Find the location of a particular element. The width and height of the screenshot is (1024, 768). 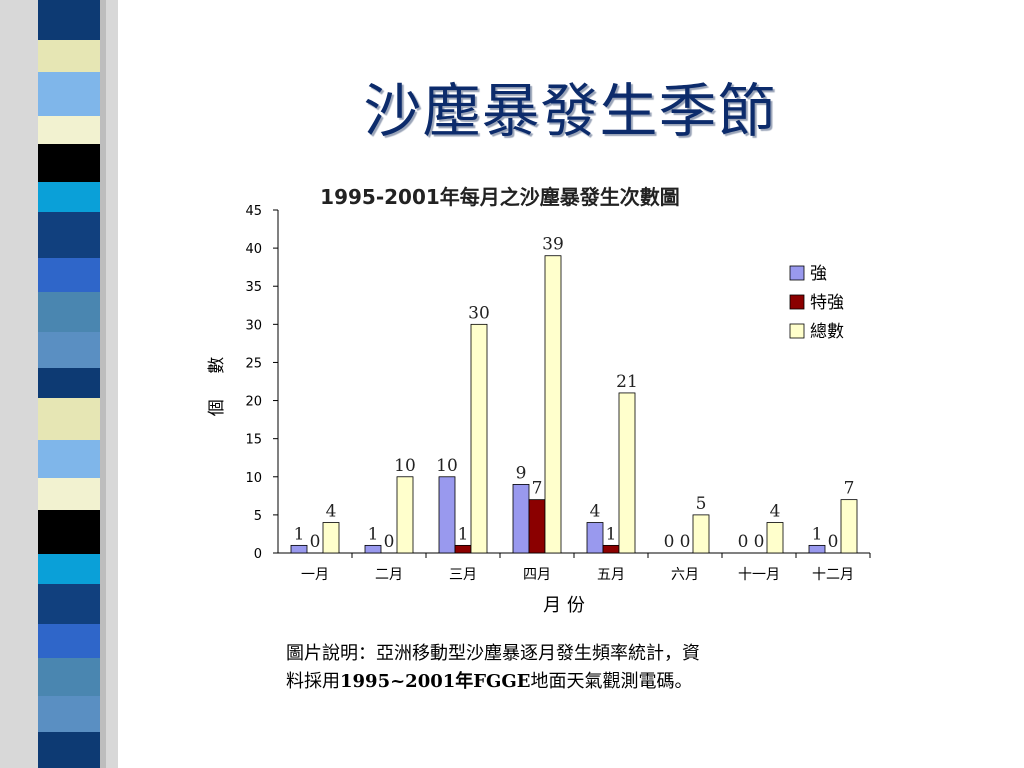

x-tick-label: 五月 is located at coordinates (611, 575).